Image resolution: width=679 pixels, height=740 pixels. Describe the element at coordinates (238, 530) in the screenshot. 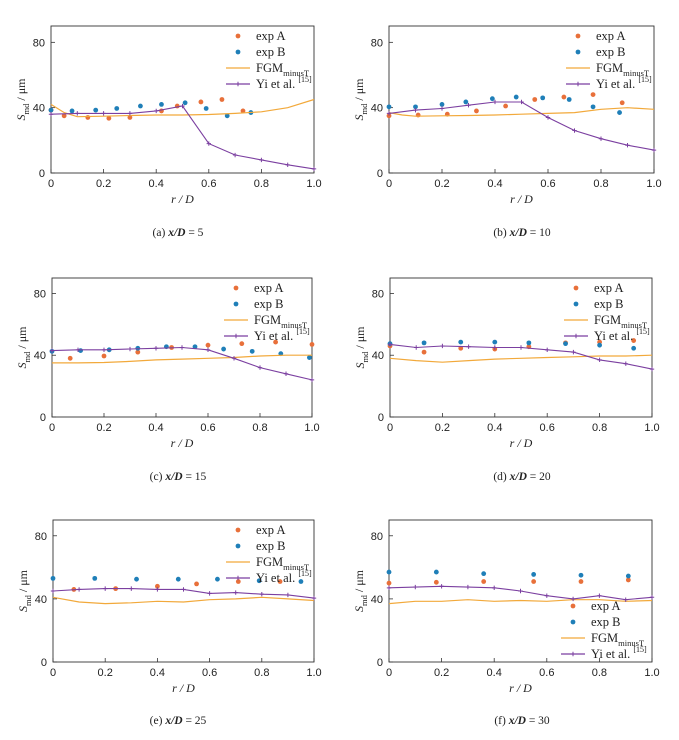

I see `legend-exp-a-marker` at that location.